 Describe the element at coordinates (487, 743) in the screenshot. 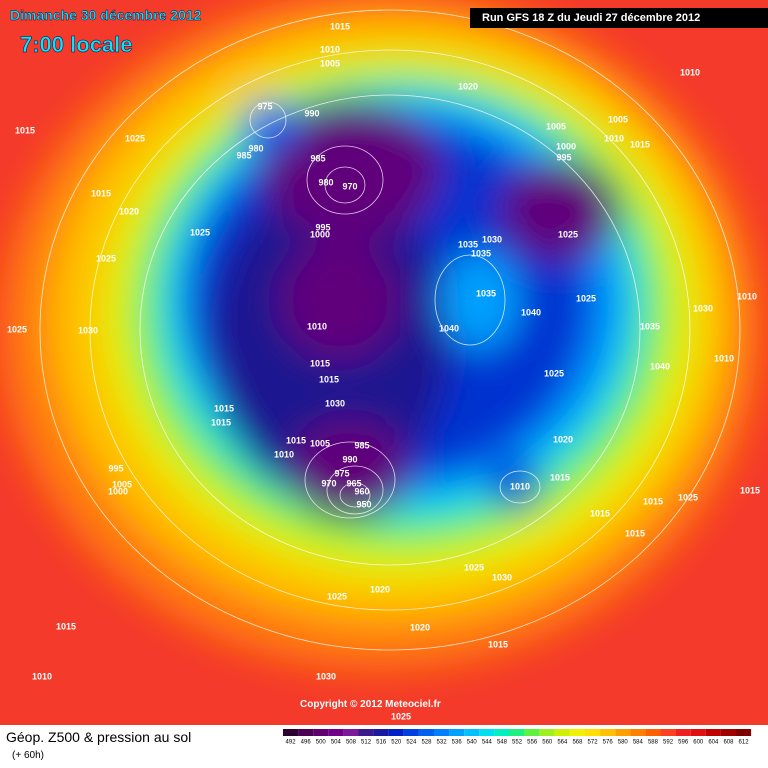

I see `legend-level: 544` at that location.